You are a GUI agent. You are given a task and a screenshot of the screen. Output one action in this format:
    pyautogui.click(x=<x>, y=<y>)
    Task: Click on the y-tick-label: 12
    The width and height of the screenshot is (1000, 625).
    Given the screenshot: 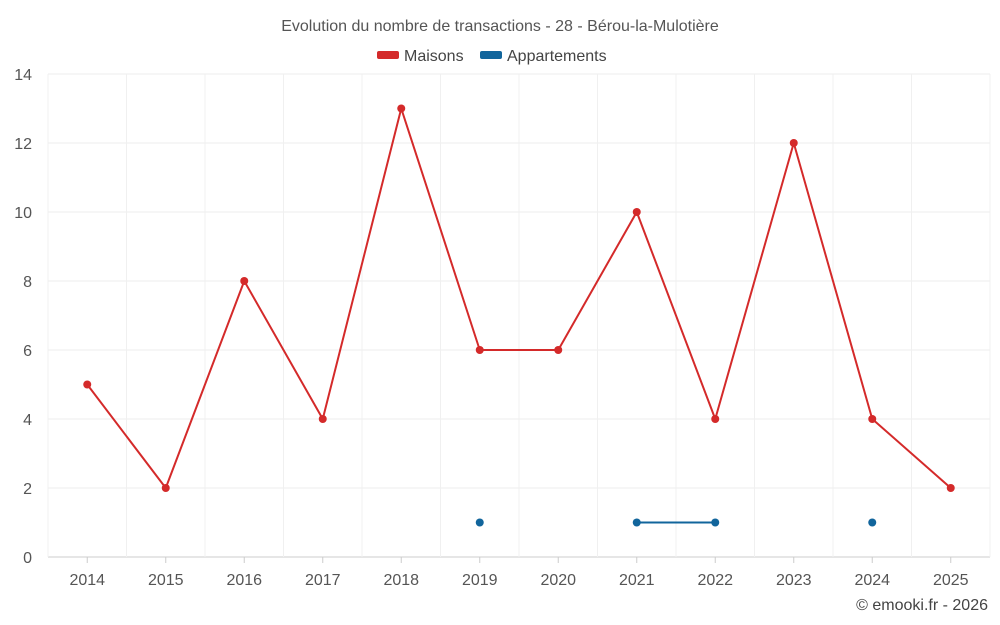 What is the action you would take?
    pyautogui.click(x=23, y=144)
    